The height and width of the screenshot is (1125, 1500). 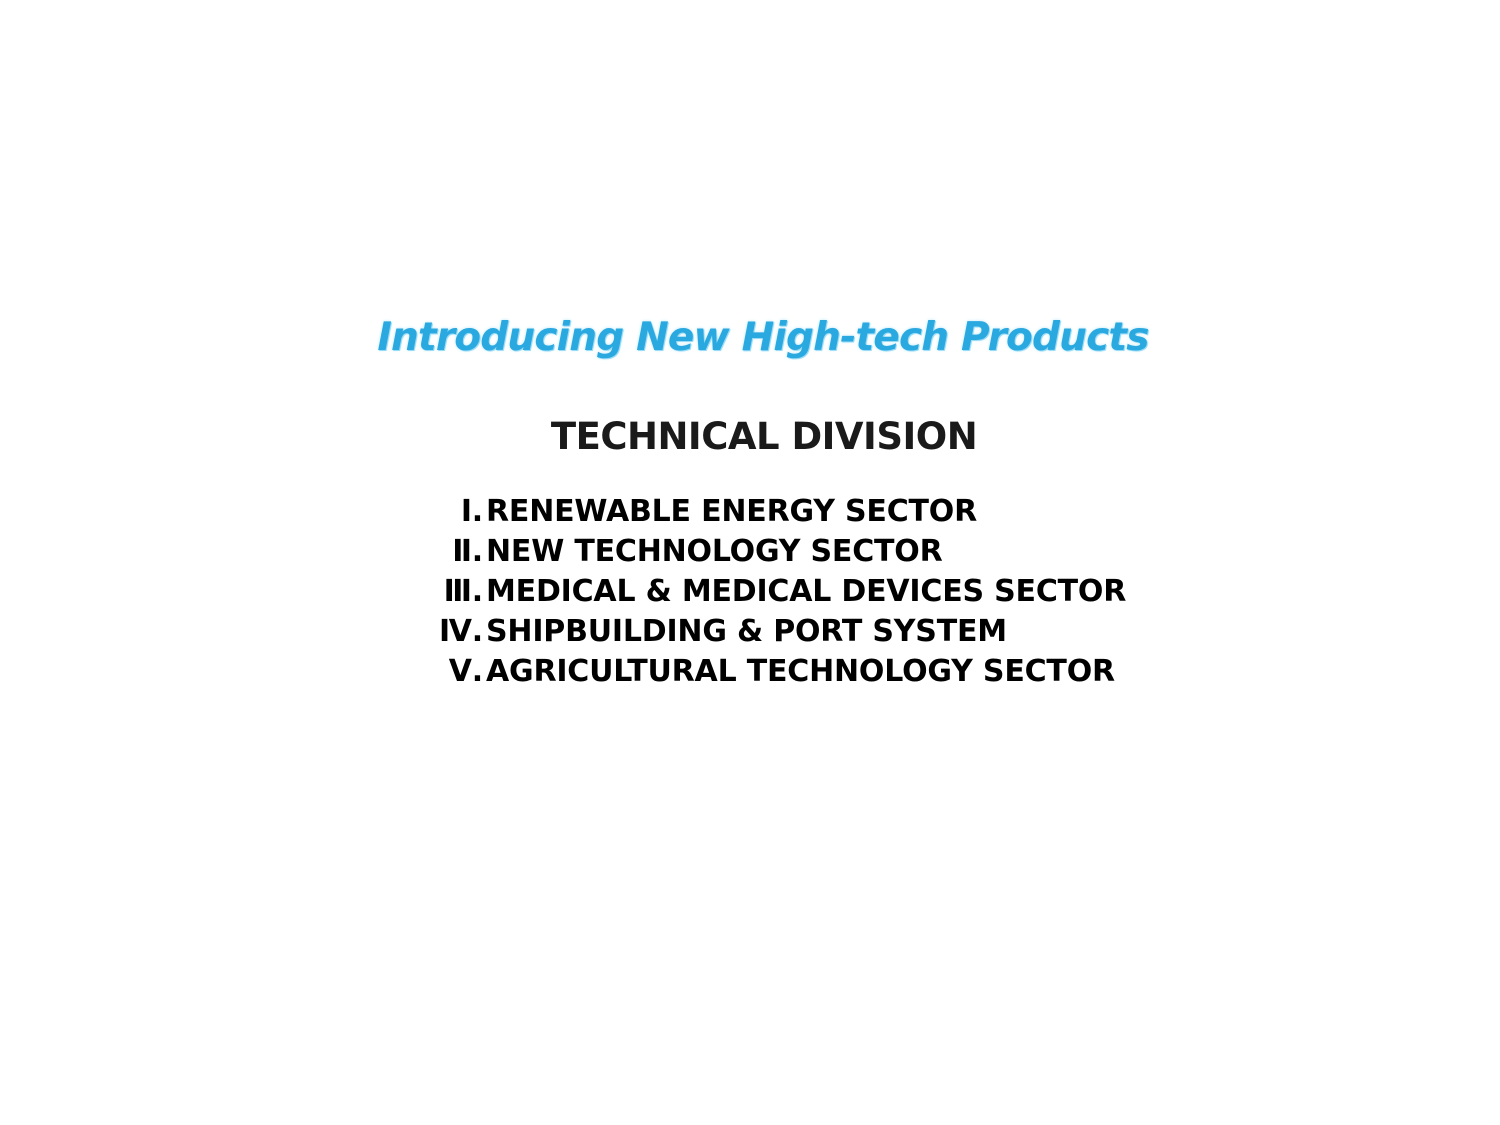 I want to click on sector-item-renewable-energy: Ⅰ. RENEWABLE ENERGY SECTOR, so click(x=798, y=512).